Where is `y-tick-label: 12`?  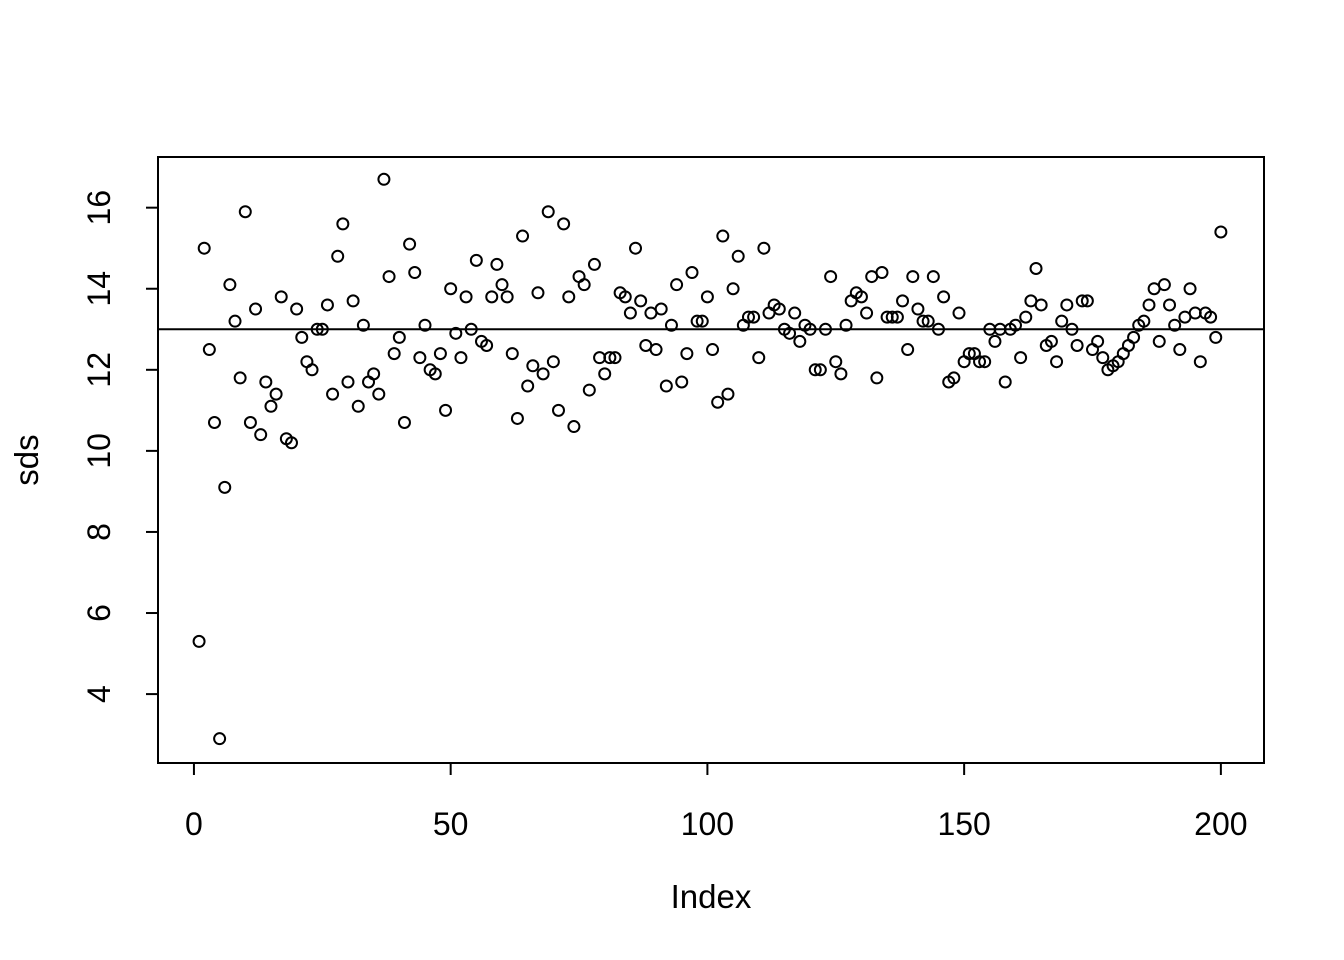 y-tick-label: 12 is located at coordinates (99, 370).